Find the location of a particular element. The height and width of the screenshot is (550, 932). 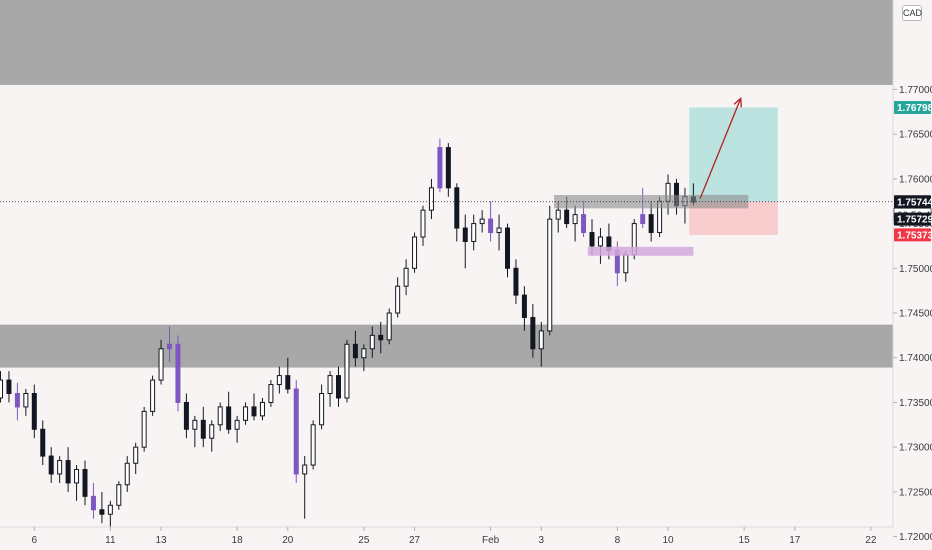

price-tick-label-0: 1.77000 is located at coordinates (915, 90).